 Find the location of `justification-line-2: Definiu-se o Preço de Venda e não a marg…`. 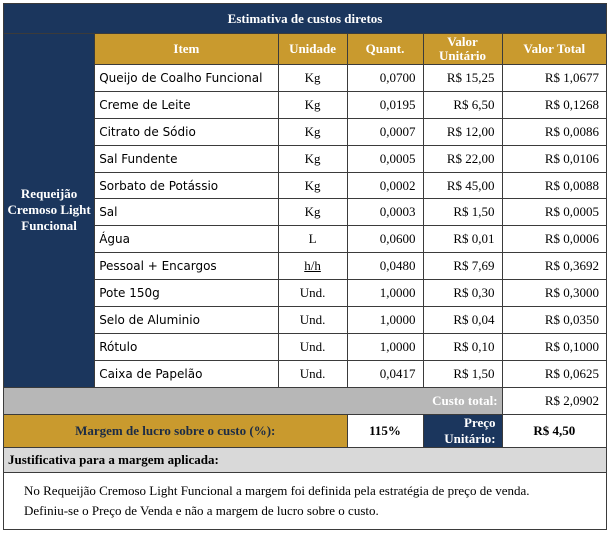

justification-line-2: Definiu-se o Preço de Venda e não a marg… is located at coordinates (201, 510).